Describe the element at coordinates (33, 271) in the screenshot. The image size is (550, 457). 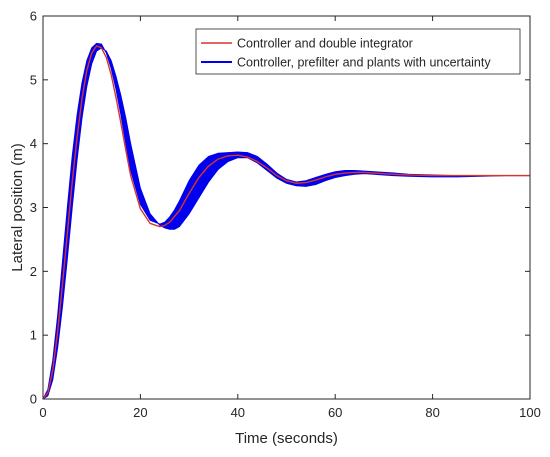
I see `y-tick-label: 2` at that location.